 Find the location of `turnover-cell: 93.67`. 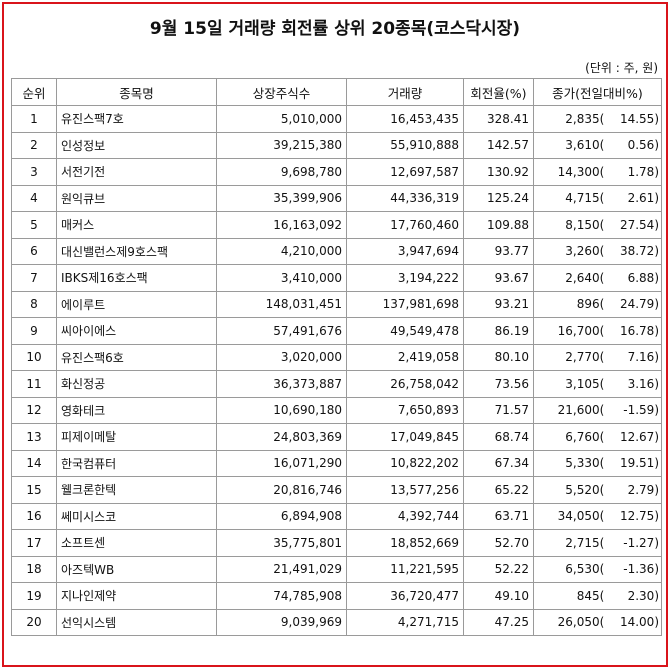

turnover-cell: 93.67 is located at coordinates (498, 278).